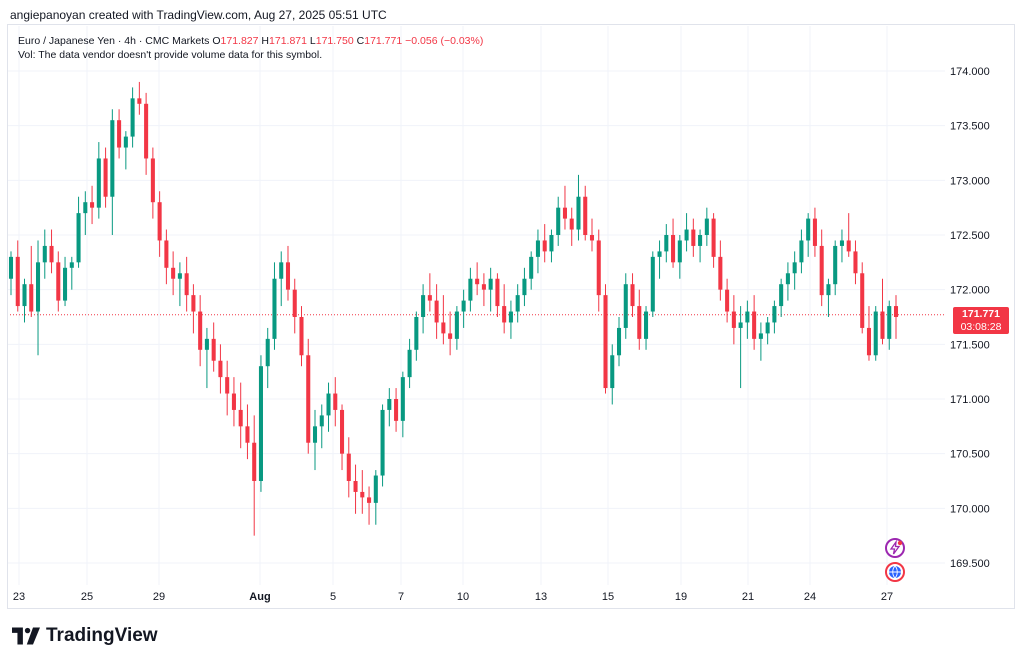 Image resolution: width=1024 pixels, height=665 pixels. Describe the element at coordinates (114, 41) in the screenshot. I see `symbol-name: Euro / Japanese Yen · 4h · CMC Markets` at that location.